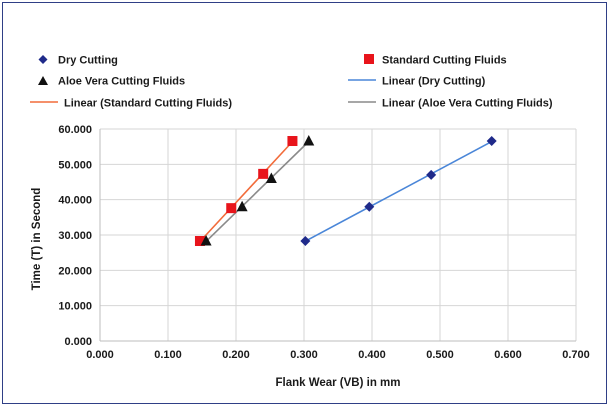 The height and width of the screenshot is (408, 611). I want to click on x-tick-label: 0.100, so click(168, 355).